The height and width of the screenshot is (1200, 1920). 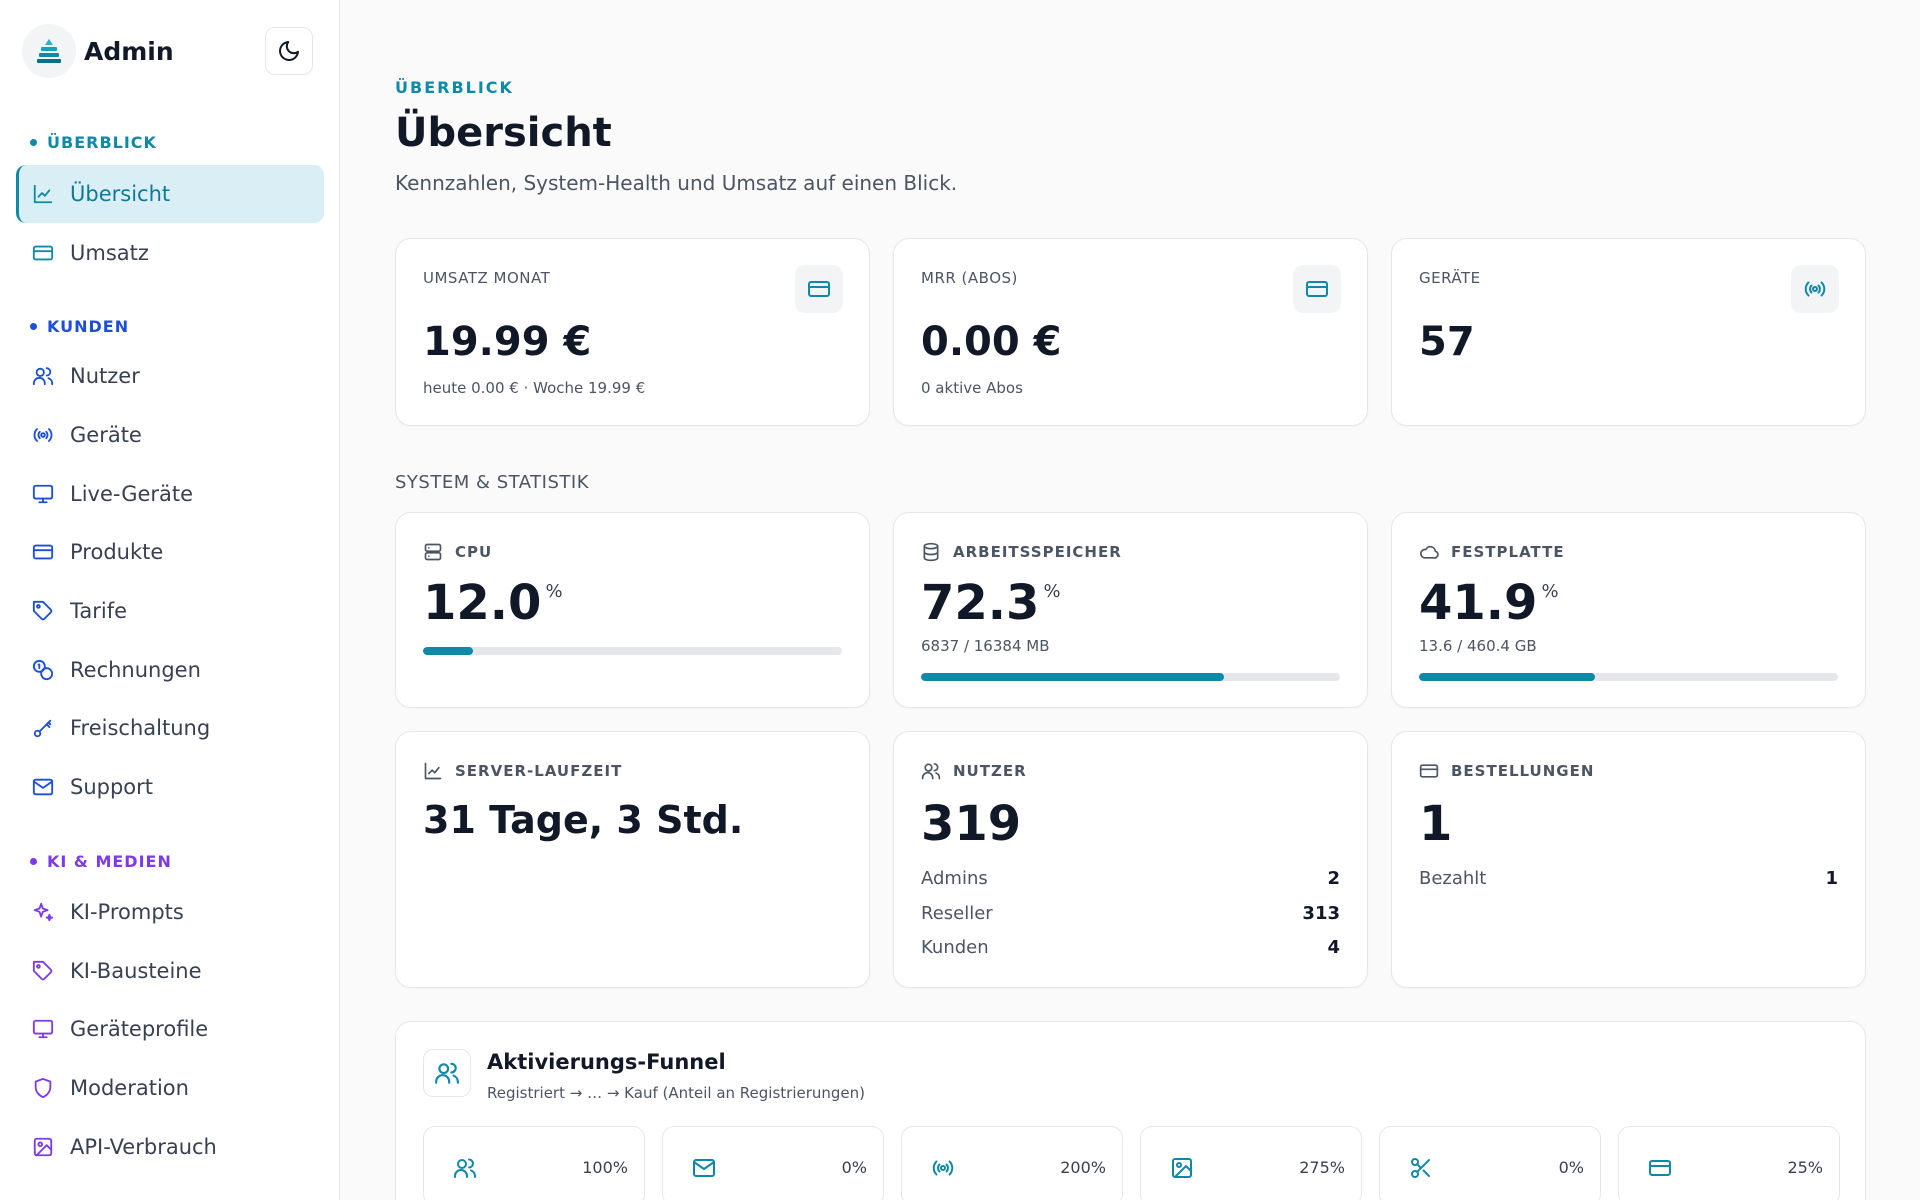 I want to click on scissors-icon, so click(x=1421, y=1168).